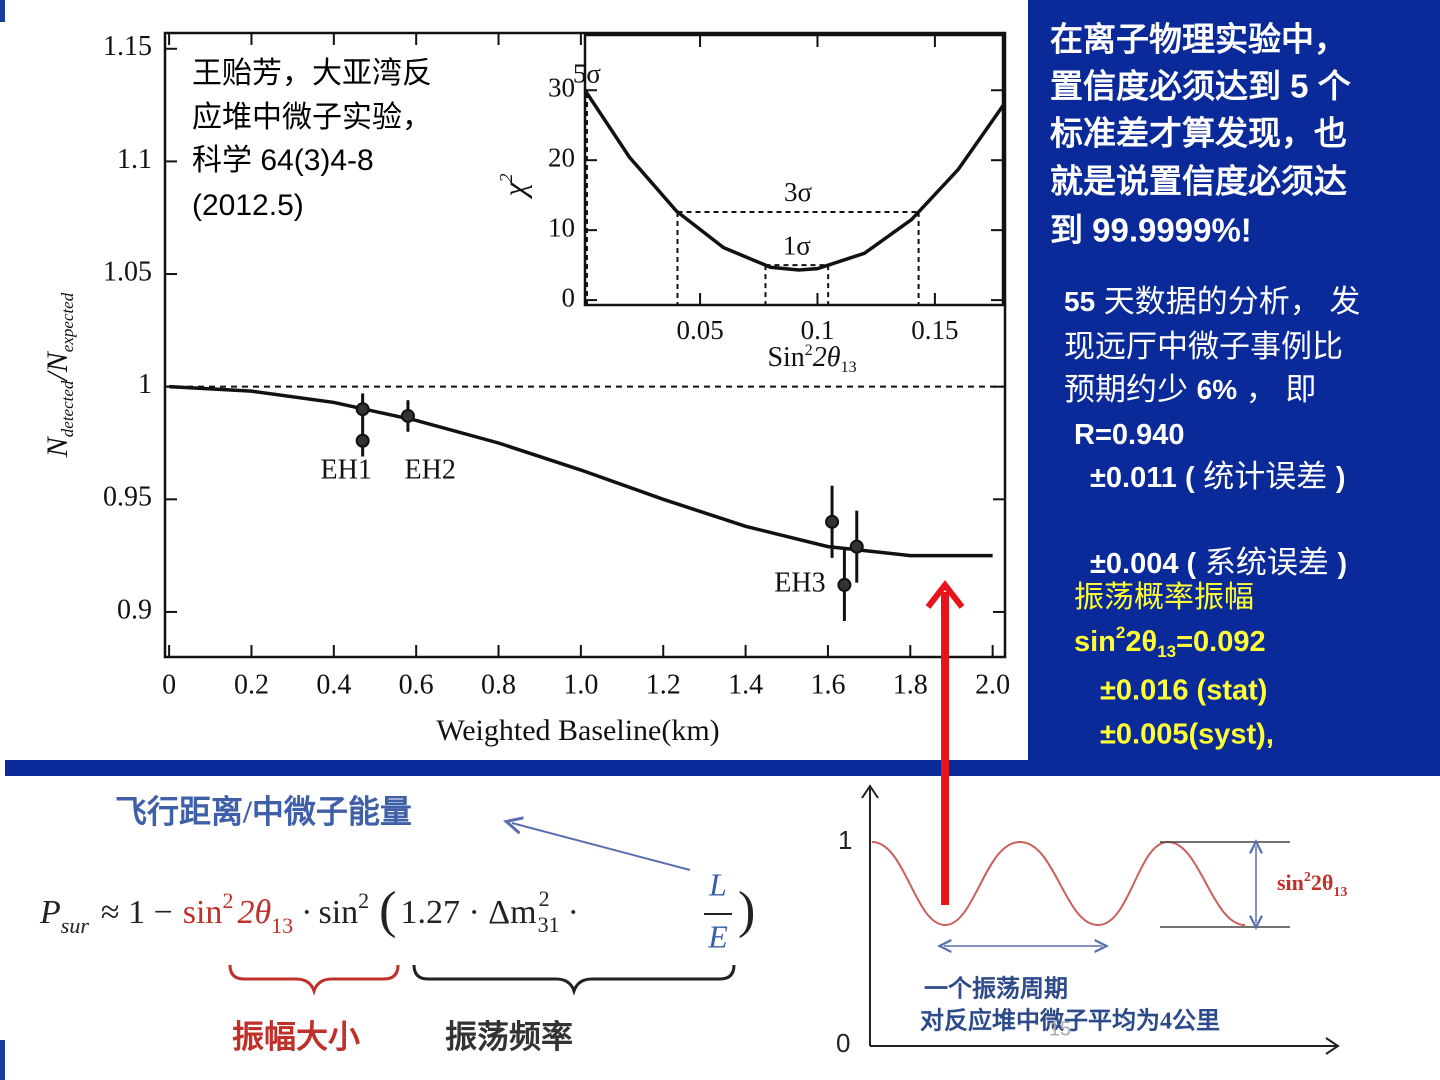 The height and width of the screenshot is (1080, 1440). What do you see at coordinates (945, 594) in the screenshot?
I see `red-arrow-head` at bounding box center [945, 594].